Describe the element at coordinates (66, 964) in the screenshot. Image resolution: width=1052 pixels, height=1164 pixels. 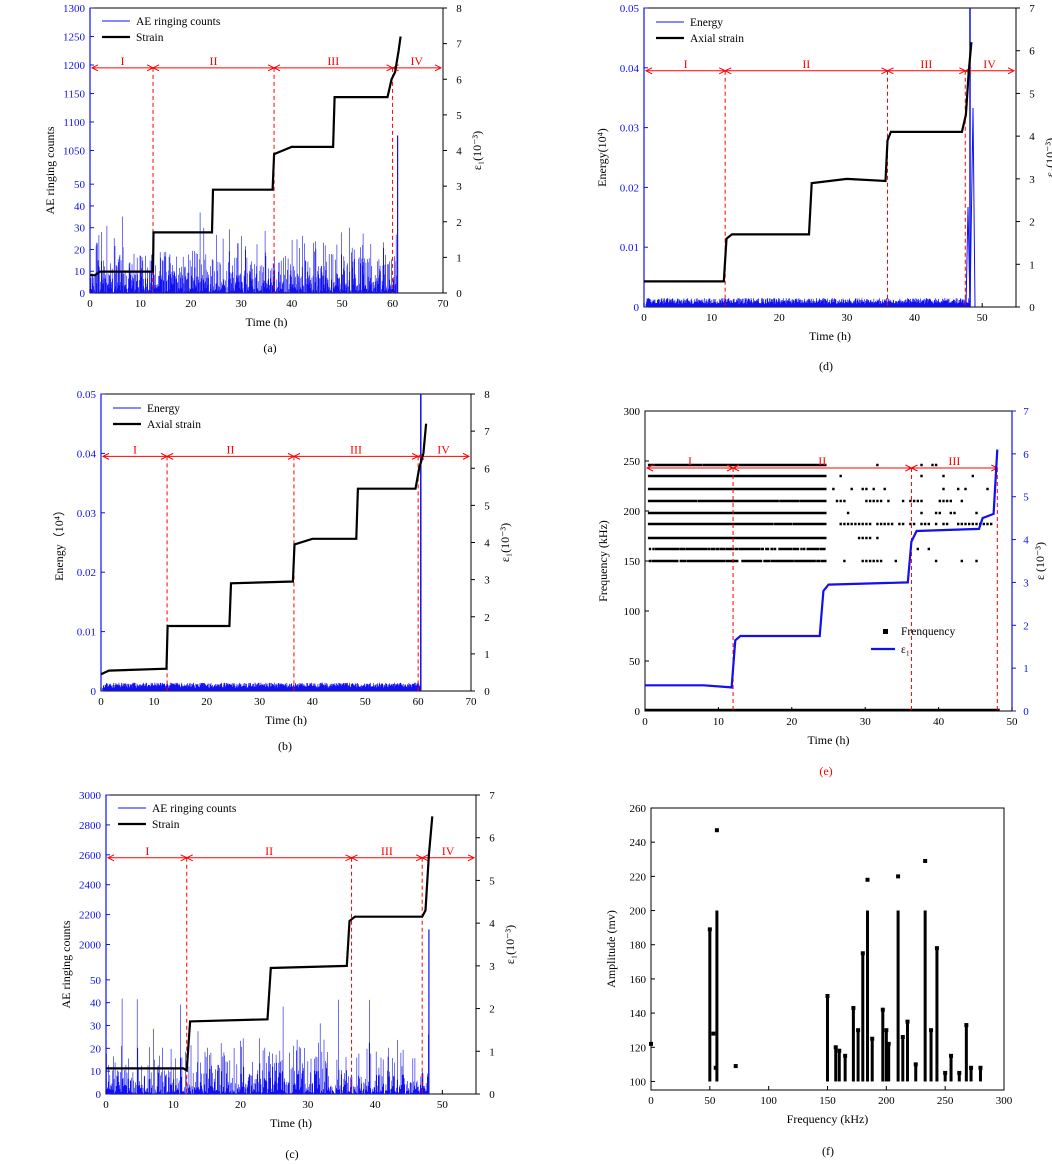
I see `y-axis-label: AE ringing counts` at that location.